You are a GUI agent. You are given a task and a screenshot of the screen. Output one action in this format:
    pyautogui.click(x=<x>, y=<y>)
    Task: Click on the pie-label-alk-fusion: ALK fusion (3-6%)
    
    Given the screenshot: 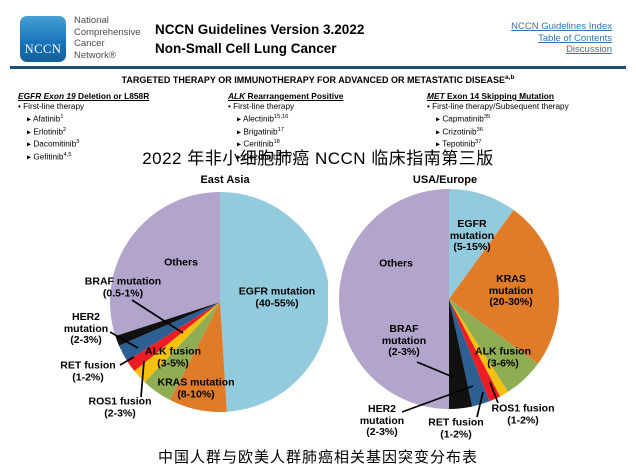 What is the action you would take?
    pyautogui.click(x=503, y=357)
    